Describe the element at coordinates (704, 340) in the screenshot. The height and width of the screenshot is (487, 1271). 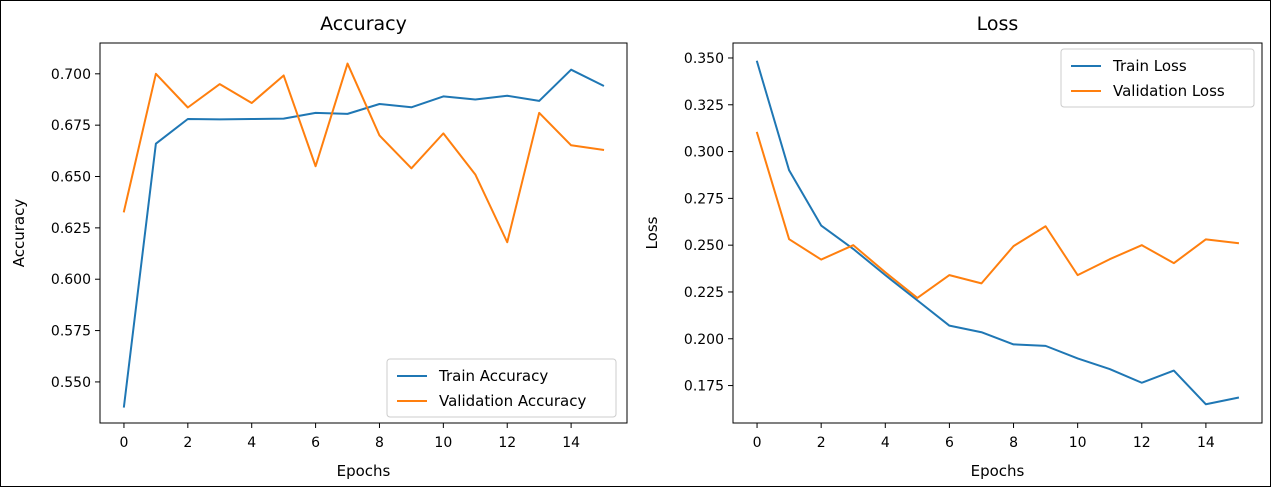
I see `y-tick-label: 0.200` at that location.